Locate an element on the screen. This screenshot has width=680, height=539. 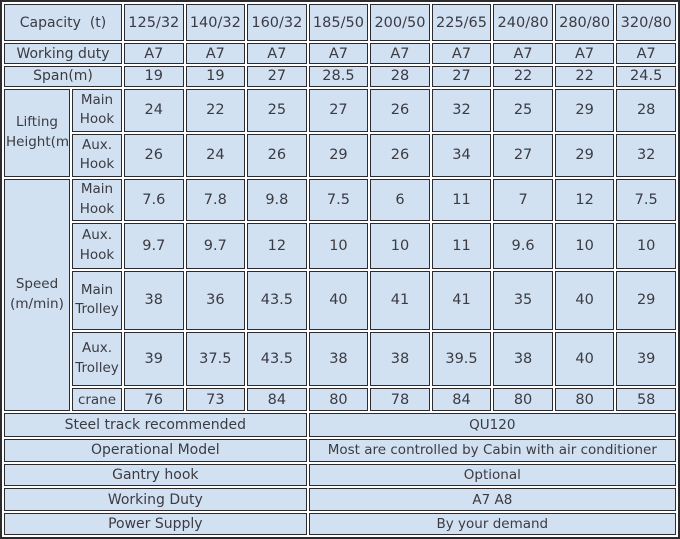
speed-aux-hook-row: Aux. Hook 9.7 9.7 12 10 10 11 9.6 10 10 is located at coordinates (340, 246).